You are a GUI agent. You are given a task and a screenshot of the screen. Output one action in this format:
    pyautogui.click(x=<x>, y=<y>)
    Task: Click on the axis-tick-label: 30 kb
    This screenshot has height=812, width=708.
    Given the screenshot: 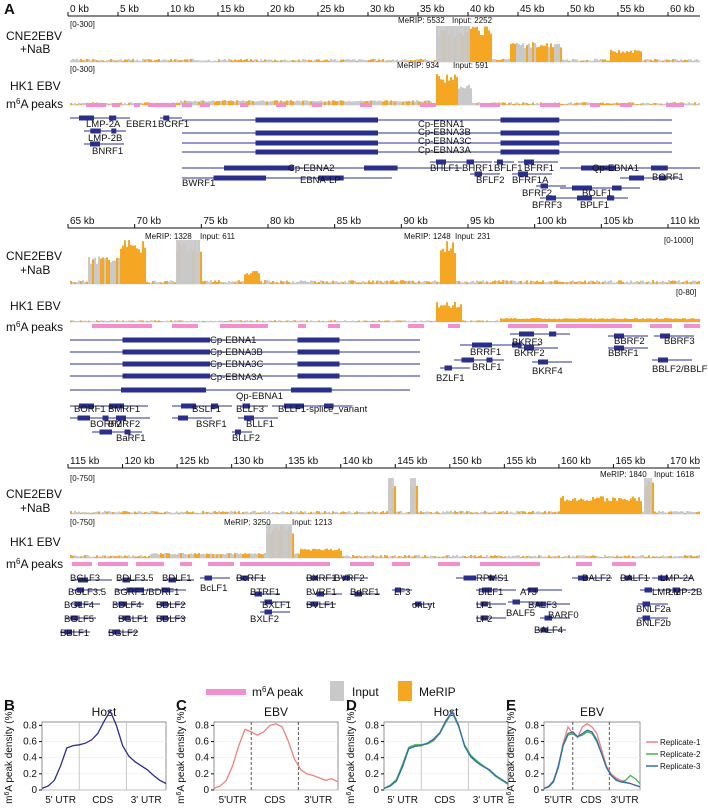 What is the action you would take?
    pyautogui.click(x=382, y=9)
    